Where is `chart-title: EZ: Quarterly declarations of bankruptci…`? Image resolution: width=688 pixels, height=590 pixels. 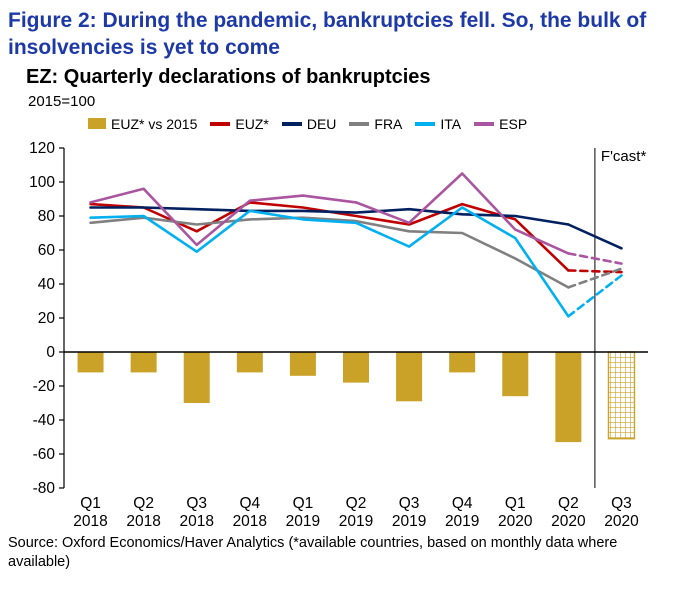
chart-title: EZ: Quarterly declarations of bankruptci… is located at coordinates (228, 76).